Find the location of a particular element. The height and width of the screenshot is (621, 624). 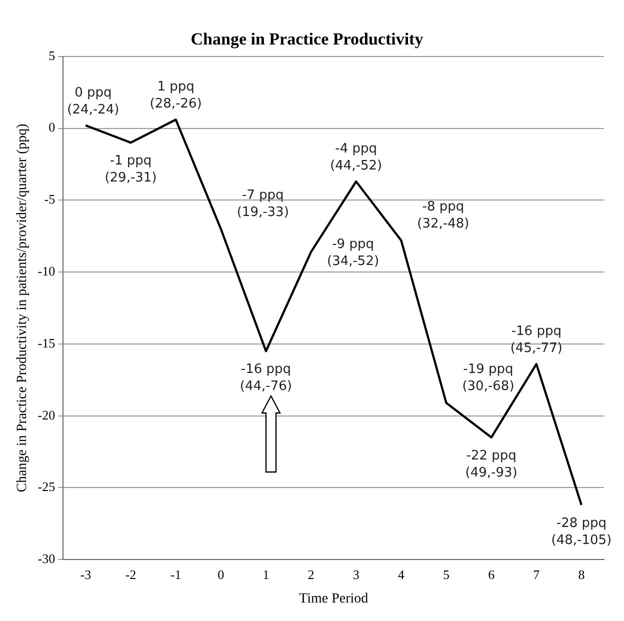

annotation: -8 ppq (32,-48) is located at coordinates (443, 215).